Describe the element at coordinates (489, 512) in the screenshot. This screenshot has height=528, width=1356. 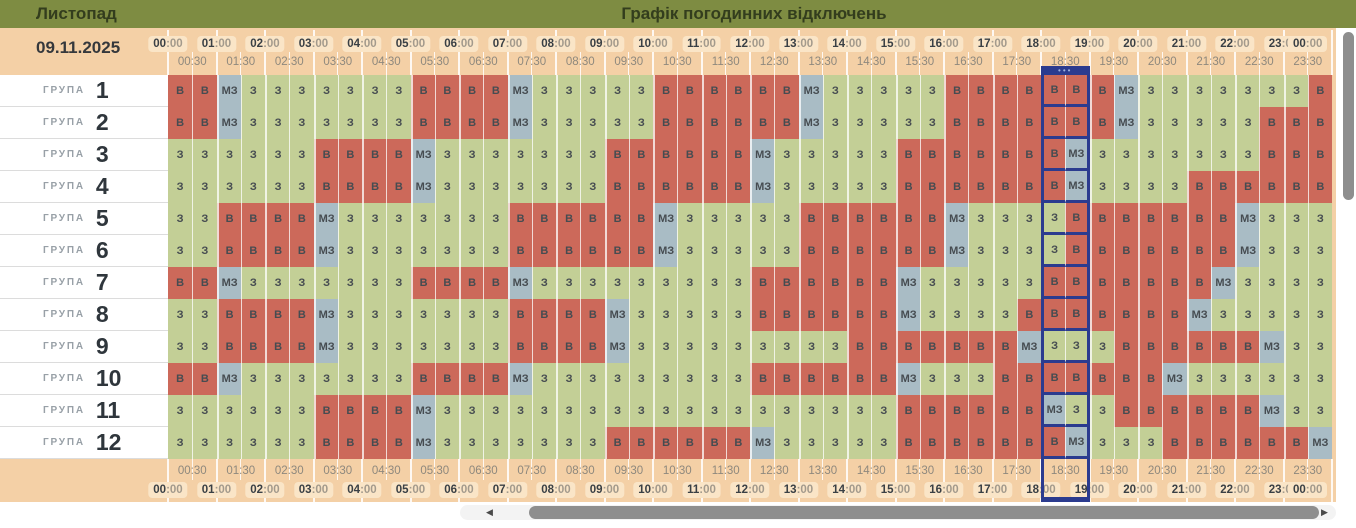
I see `scroll-left-arrow-icon: ◀` at that location.